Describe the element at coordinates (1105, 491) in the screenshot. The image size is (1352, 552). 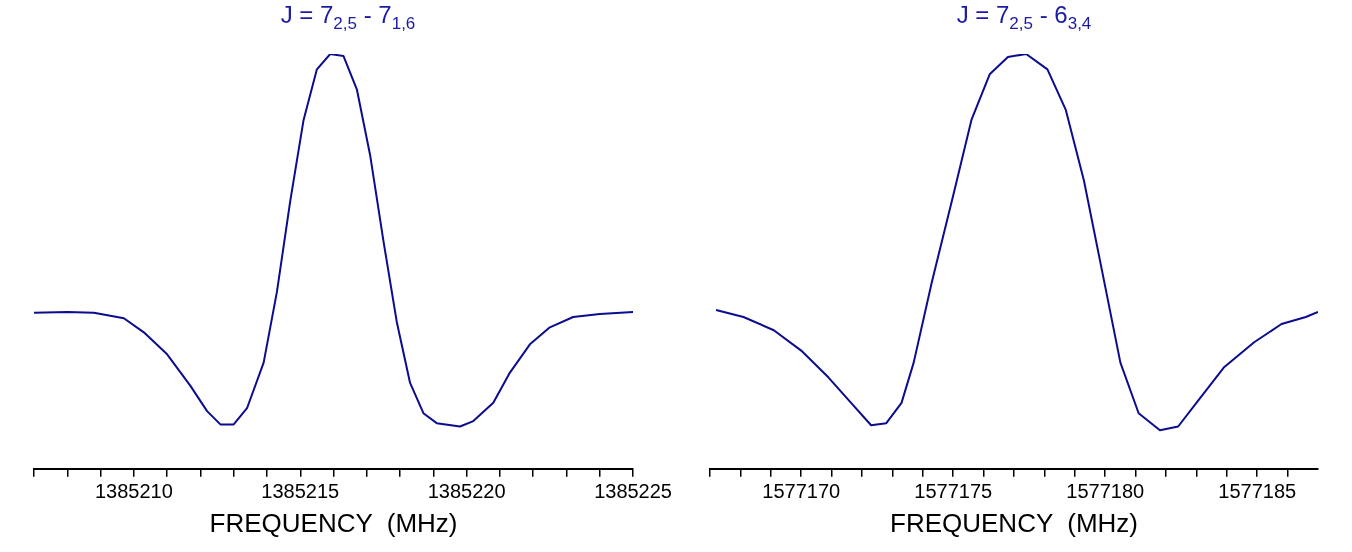
I see `x-tick-label: 1577180` at that location.